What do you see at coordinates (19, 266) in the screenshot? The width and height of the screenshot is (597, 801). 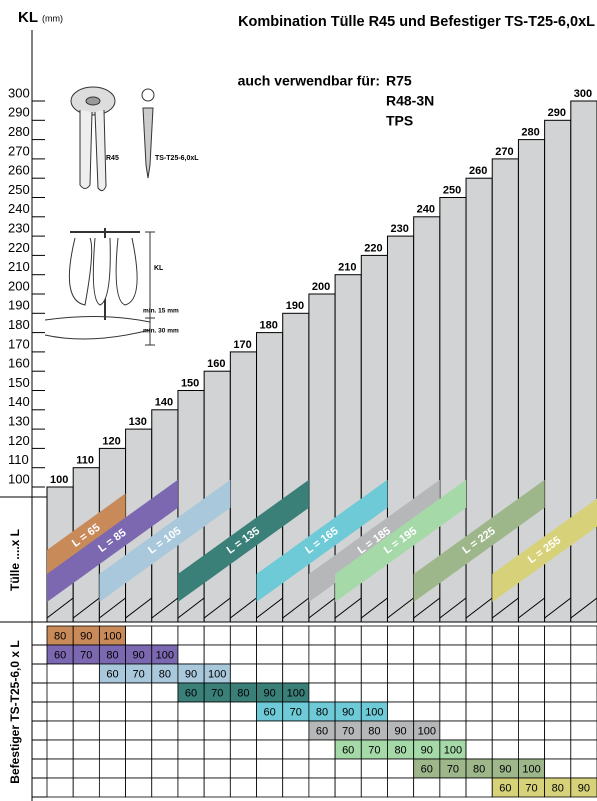 I see `y-tick-label: 210` at bounding box center [19, 266].